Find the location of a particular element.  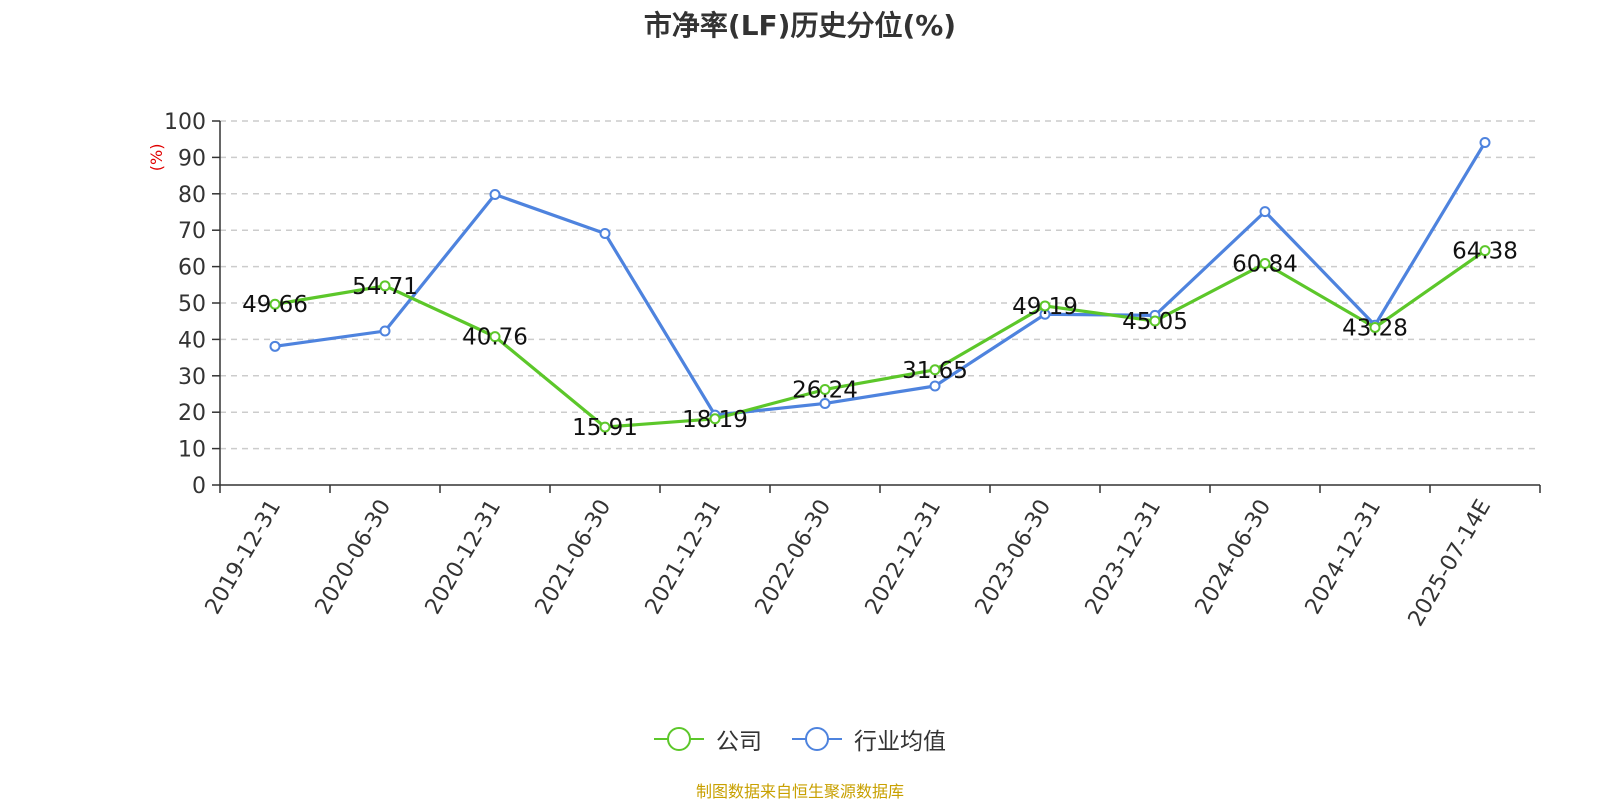

y-tick-label: 40 is located at coordinates (192, 340).